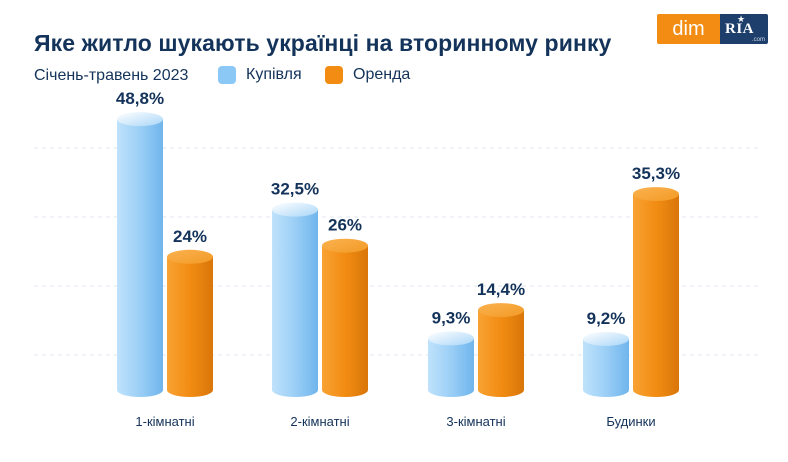 The width and height of the screenshot is (788, 462). I want to click on legend-swatch-buy, so click(227, 75).